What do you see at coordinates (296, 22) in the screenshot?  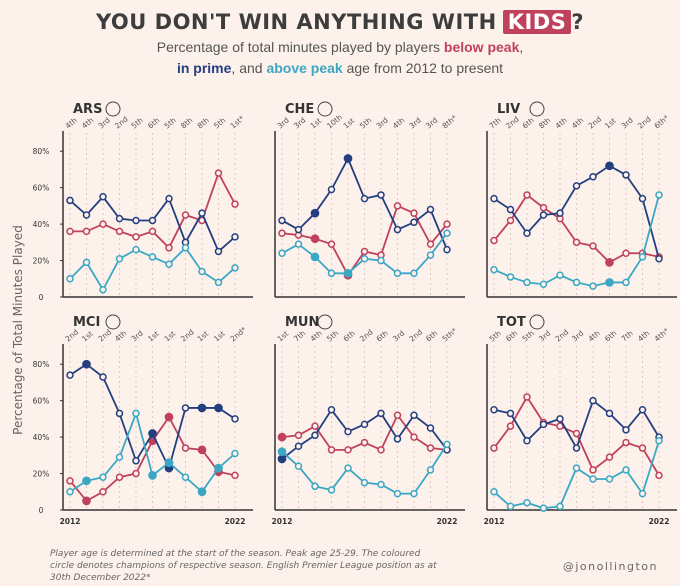 I see `title-text: YOU DON'T WIN ANYTHING WITH` at bounding box center [296, 22].